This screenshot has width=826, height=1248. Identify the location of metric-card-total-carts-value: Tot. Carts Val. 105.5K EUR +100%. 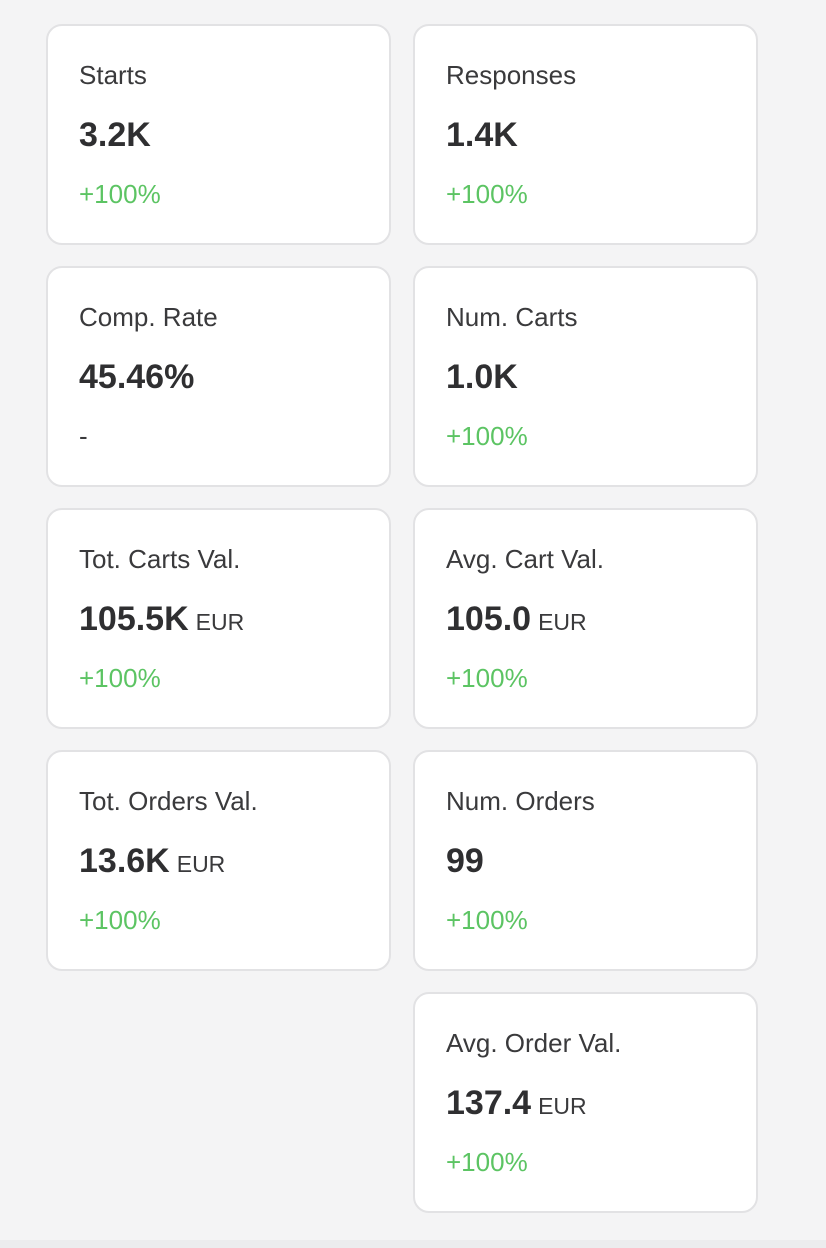
(218, 618).